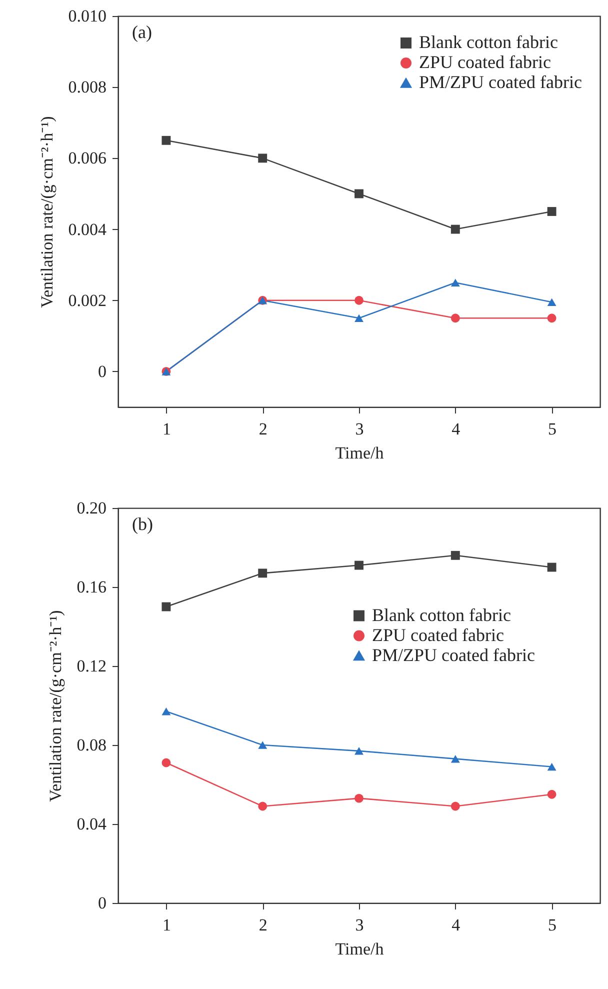  What do you see at coordinates (91, 745) in the screenshot?
I see `y-tick-label: 0.08` at bounding box center [91, 745].